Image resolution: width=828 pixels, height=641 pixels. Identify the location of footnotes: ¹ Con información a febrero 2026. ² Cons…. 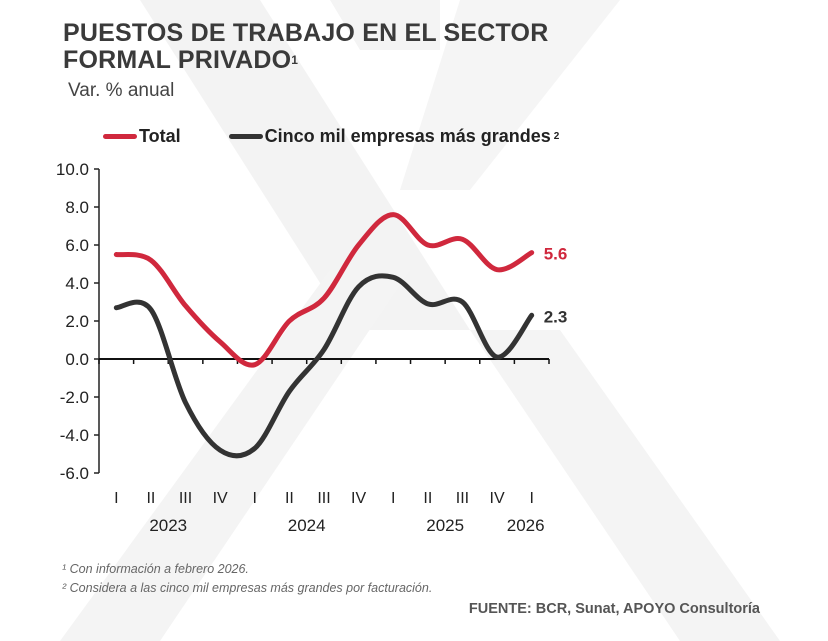
(247, 579).